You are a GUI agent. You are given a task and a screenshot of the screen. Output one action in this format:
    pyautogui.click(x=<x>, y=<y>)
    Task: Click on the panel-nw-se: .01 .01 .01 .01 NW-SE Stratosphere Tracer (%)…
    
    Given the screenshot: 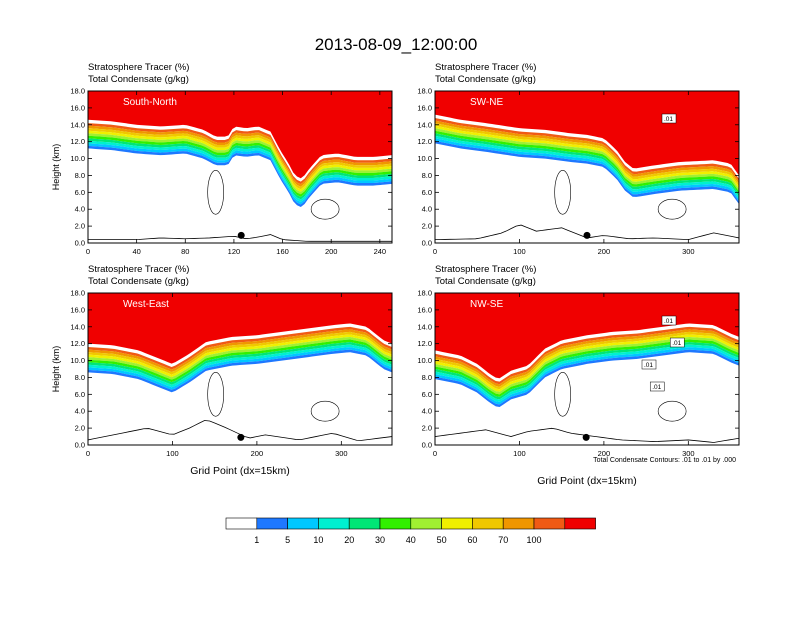 What is the action you would take?
    pyautogui.click(x=578, y=375)
    